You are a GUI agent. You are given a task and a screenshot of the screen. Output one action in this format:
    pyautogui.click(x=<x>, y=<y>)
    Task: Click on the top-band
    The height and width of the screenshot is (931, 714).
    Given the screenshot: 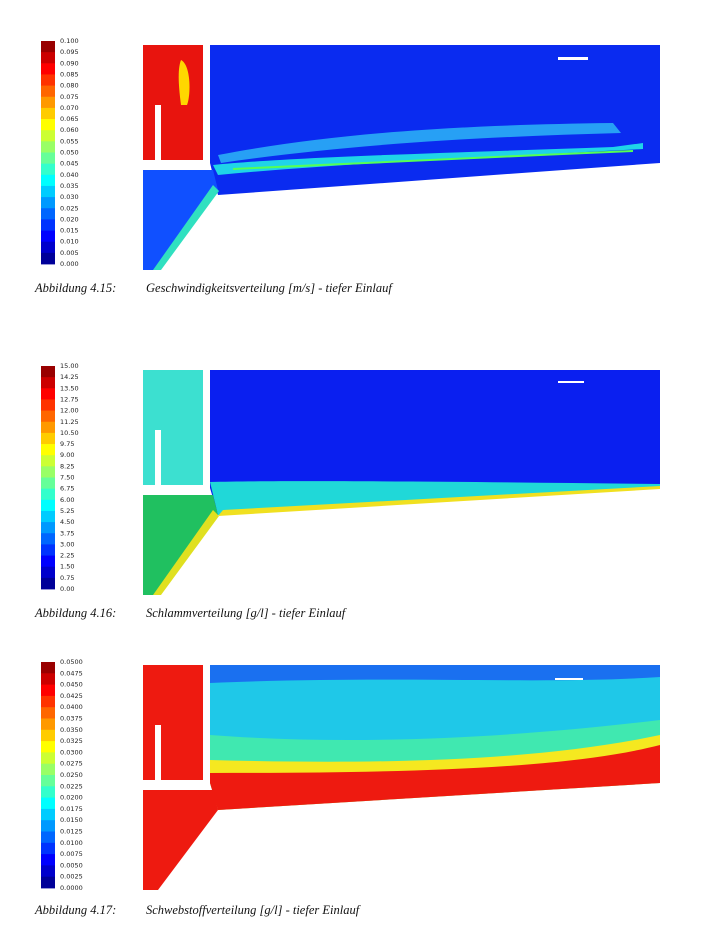 What is the action you would take?
    pyautogui.click(x=435, y=674)
    